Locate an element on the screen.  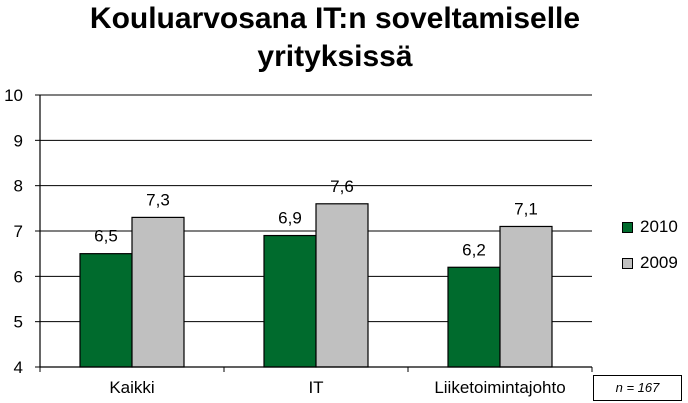
data-label: 7,1 is located at coordinates (526, 208).